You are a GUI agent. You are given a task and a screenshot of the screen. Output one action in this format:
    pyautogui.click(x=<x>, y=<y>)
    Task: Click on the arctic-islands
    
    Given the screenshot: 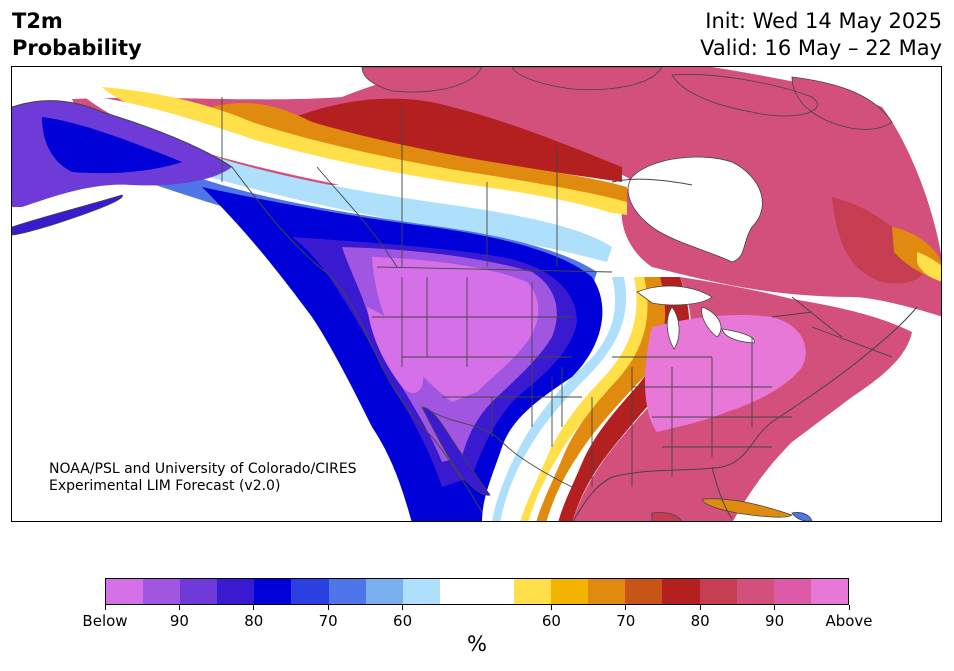 What is the action you would take?
    pyautogui.click(x=627, y=98)
    